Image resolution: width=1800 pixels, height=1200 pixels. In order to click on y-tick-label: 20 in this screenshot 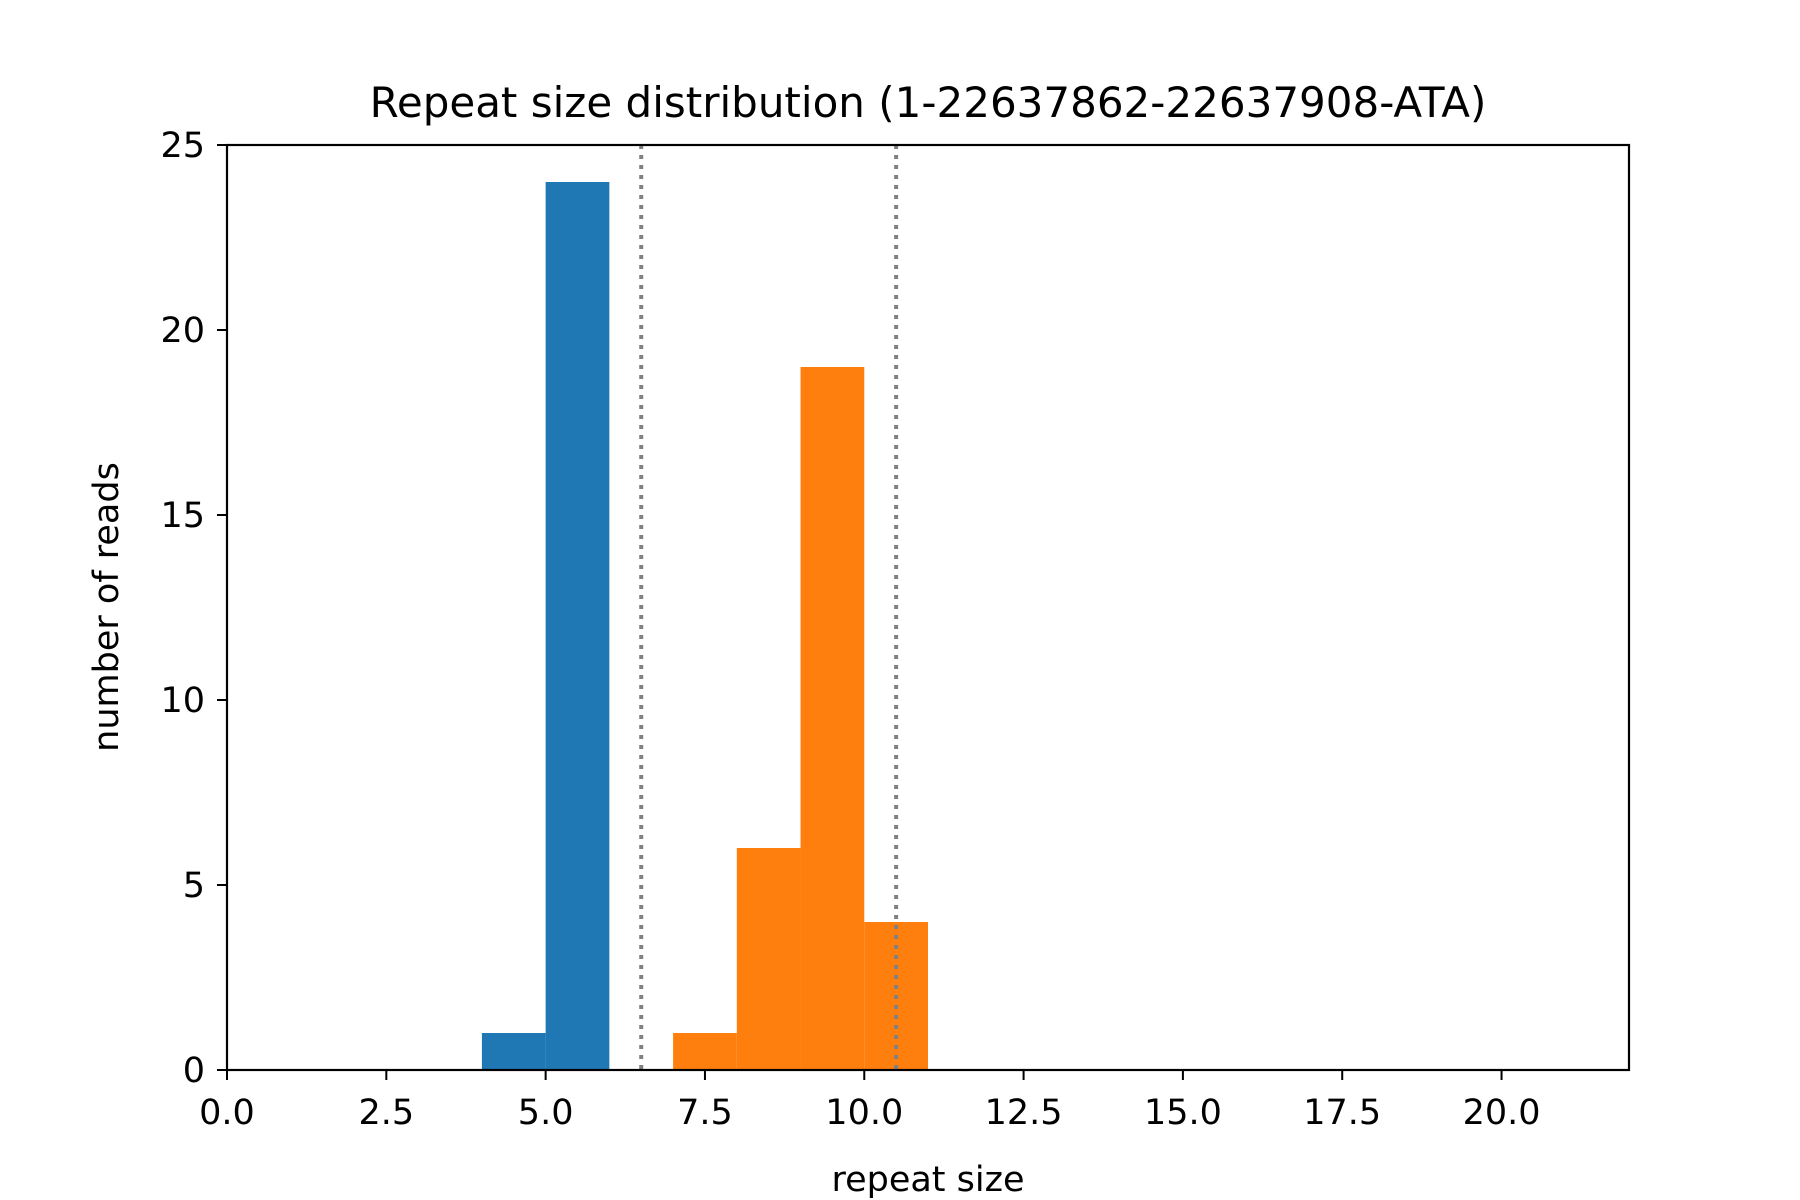, I will do `click(182, 331)`.